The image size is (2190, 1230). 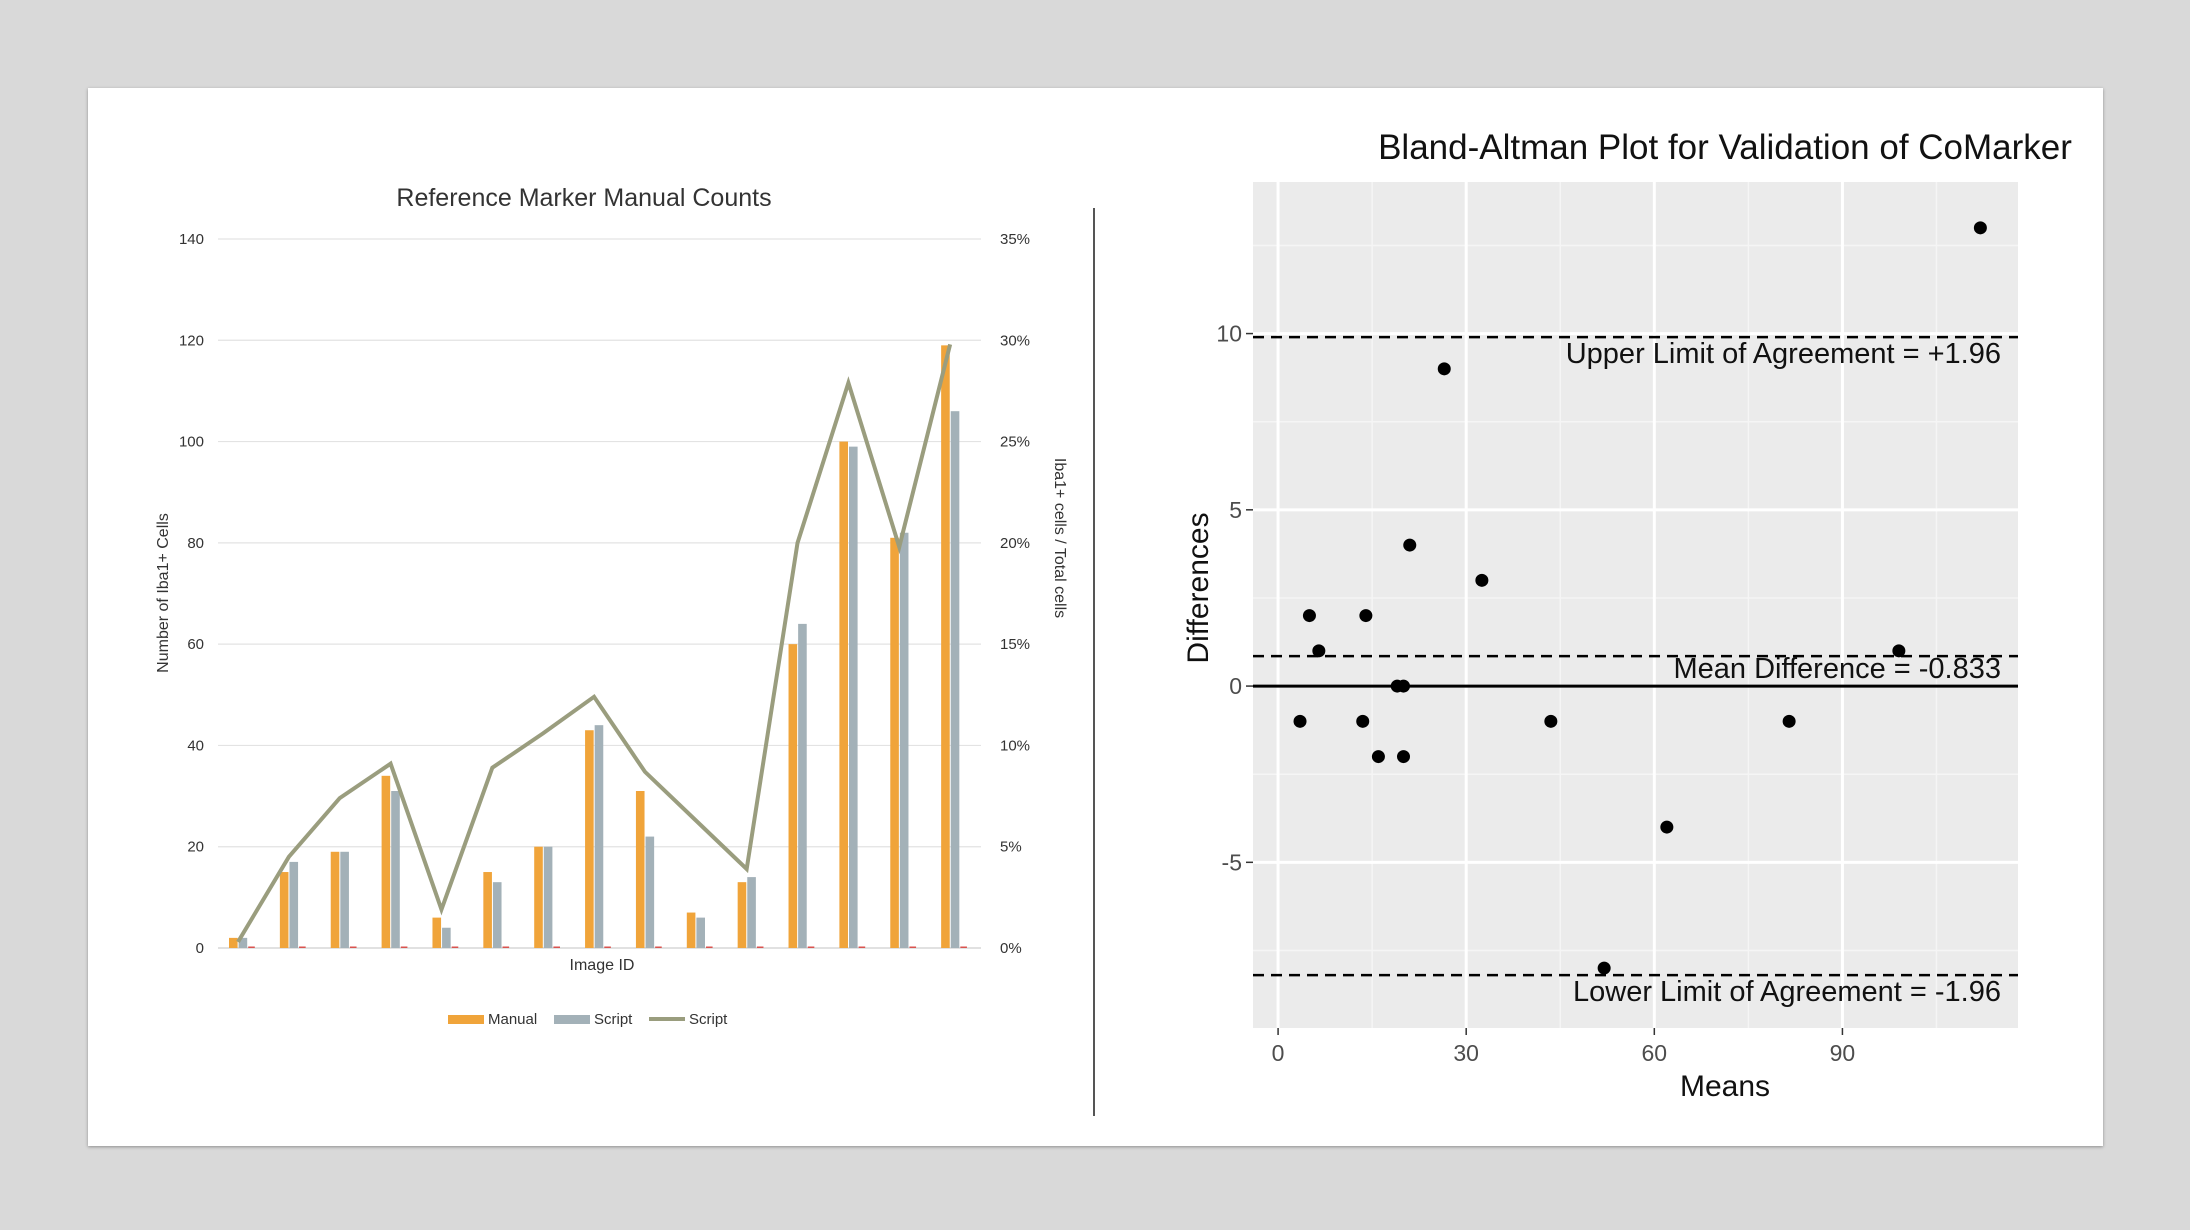 What do you see at coordinates (195, 644) in the screenshot?
I see `y-tick-label: 60` at bounding box center [195, 644].